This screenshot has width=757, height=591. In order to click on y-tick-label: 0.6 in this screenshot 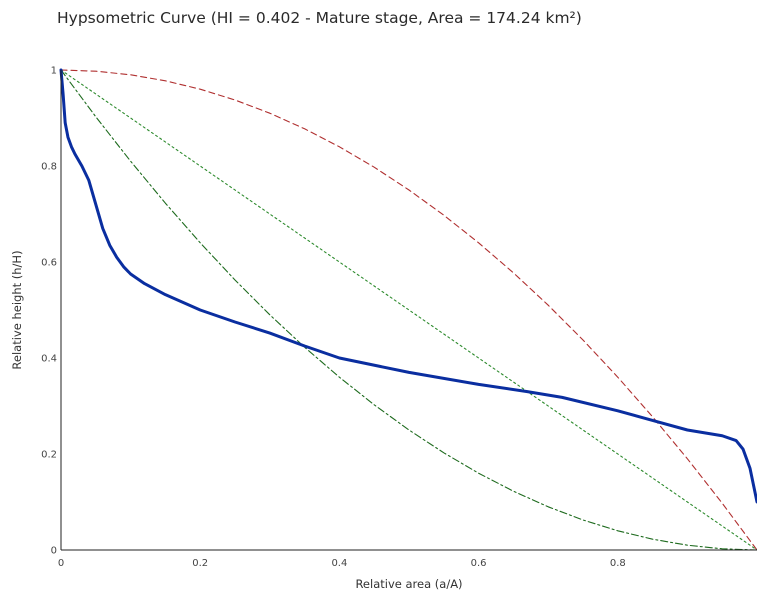, I will do `click(49, 263)`.